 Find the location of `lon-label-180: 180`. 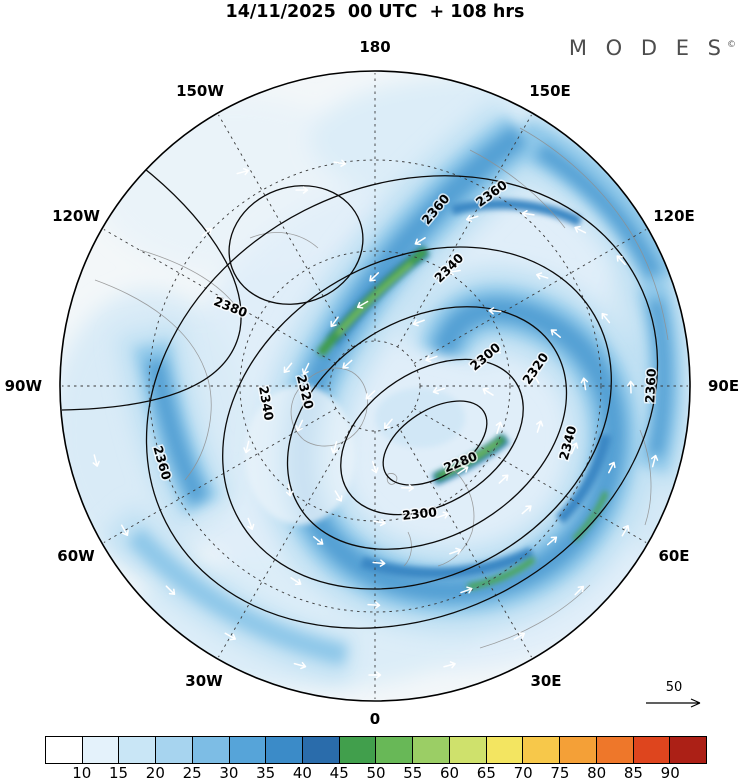

lon-label-180: 180 is located at coordinates (374, 47).